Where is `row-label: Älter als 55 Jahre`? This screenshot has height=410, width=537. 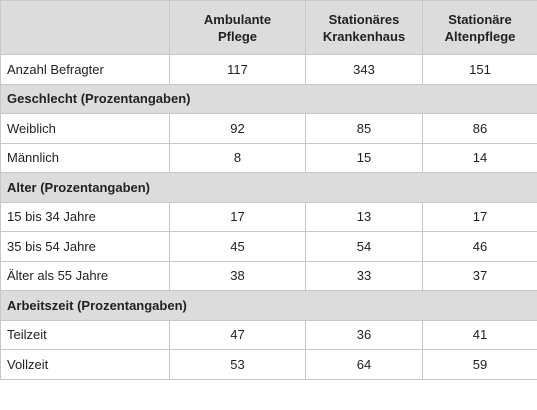
row-label: Älter als 55 Jahre is located at coordinates (85, 275).